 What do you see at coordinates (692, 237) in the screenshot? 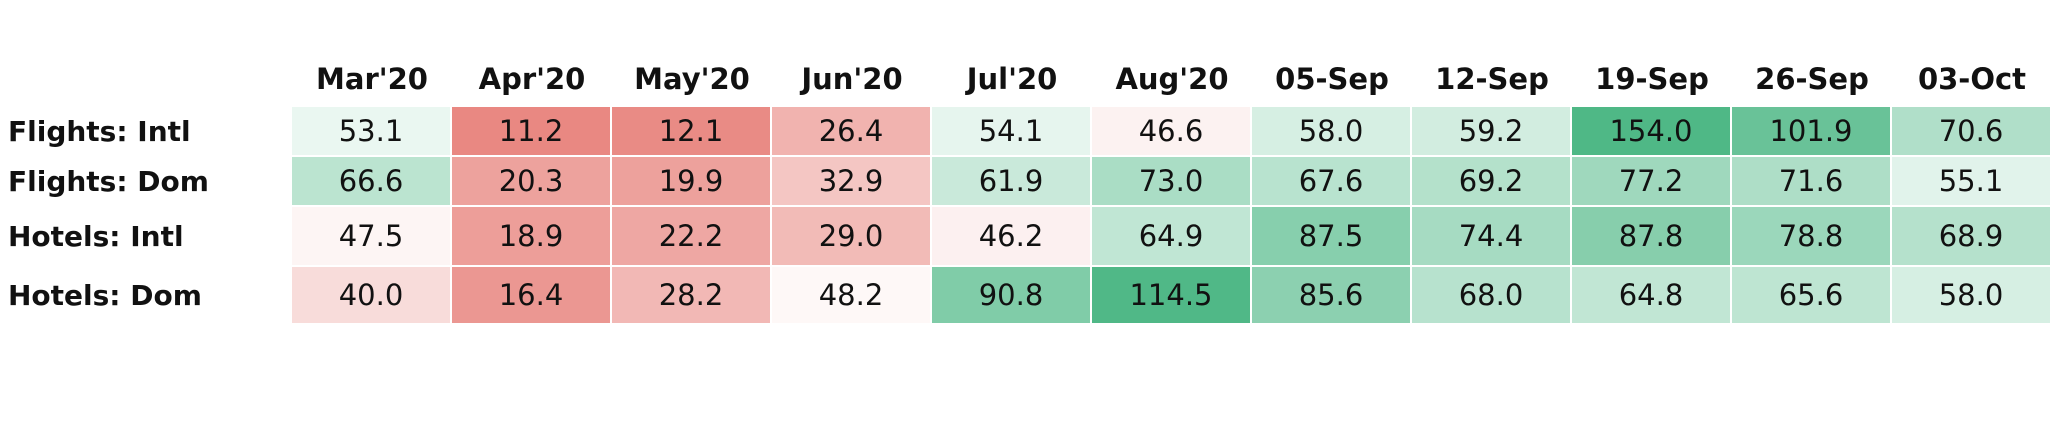
I see `heatmap-cell-hotels-intl-may-20: 22.2` at bounding box center [692, 237].